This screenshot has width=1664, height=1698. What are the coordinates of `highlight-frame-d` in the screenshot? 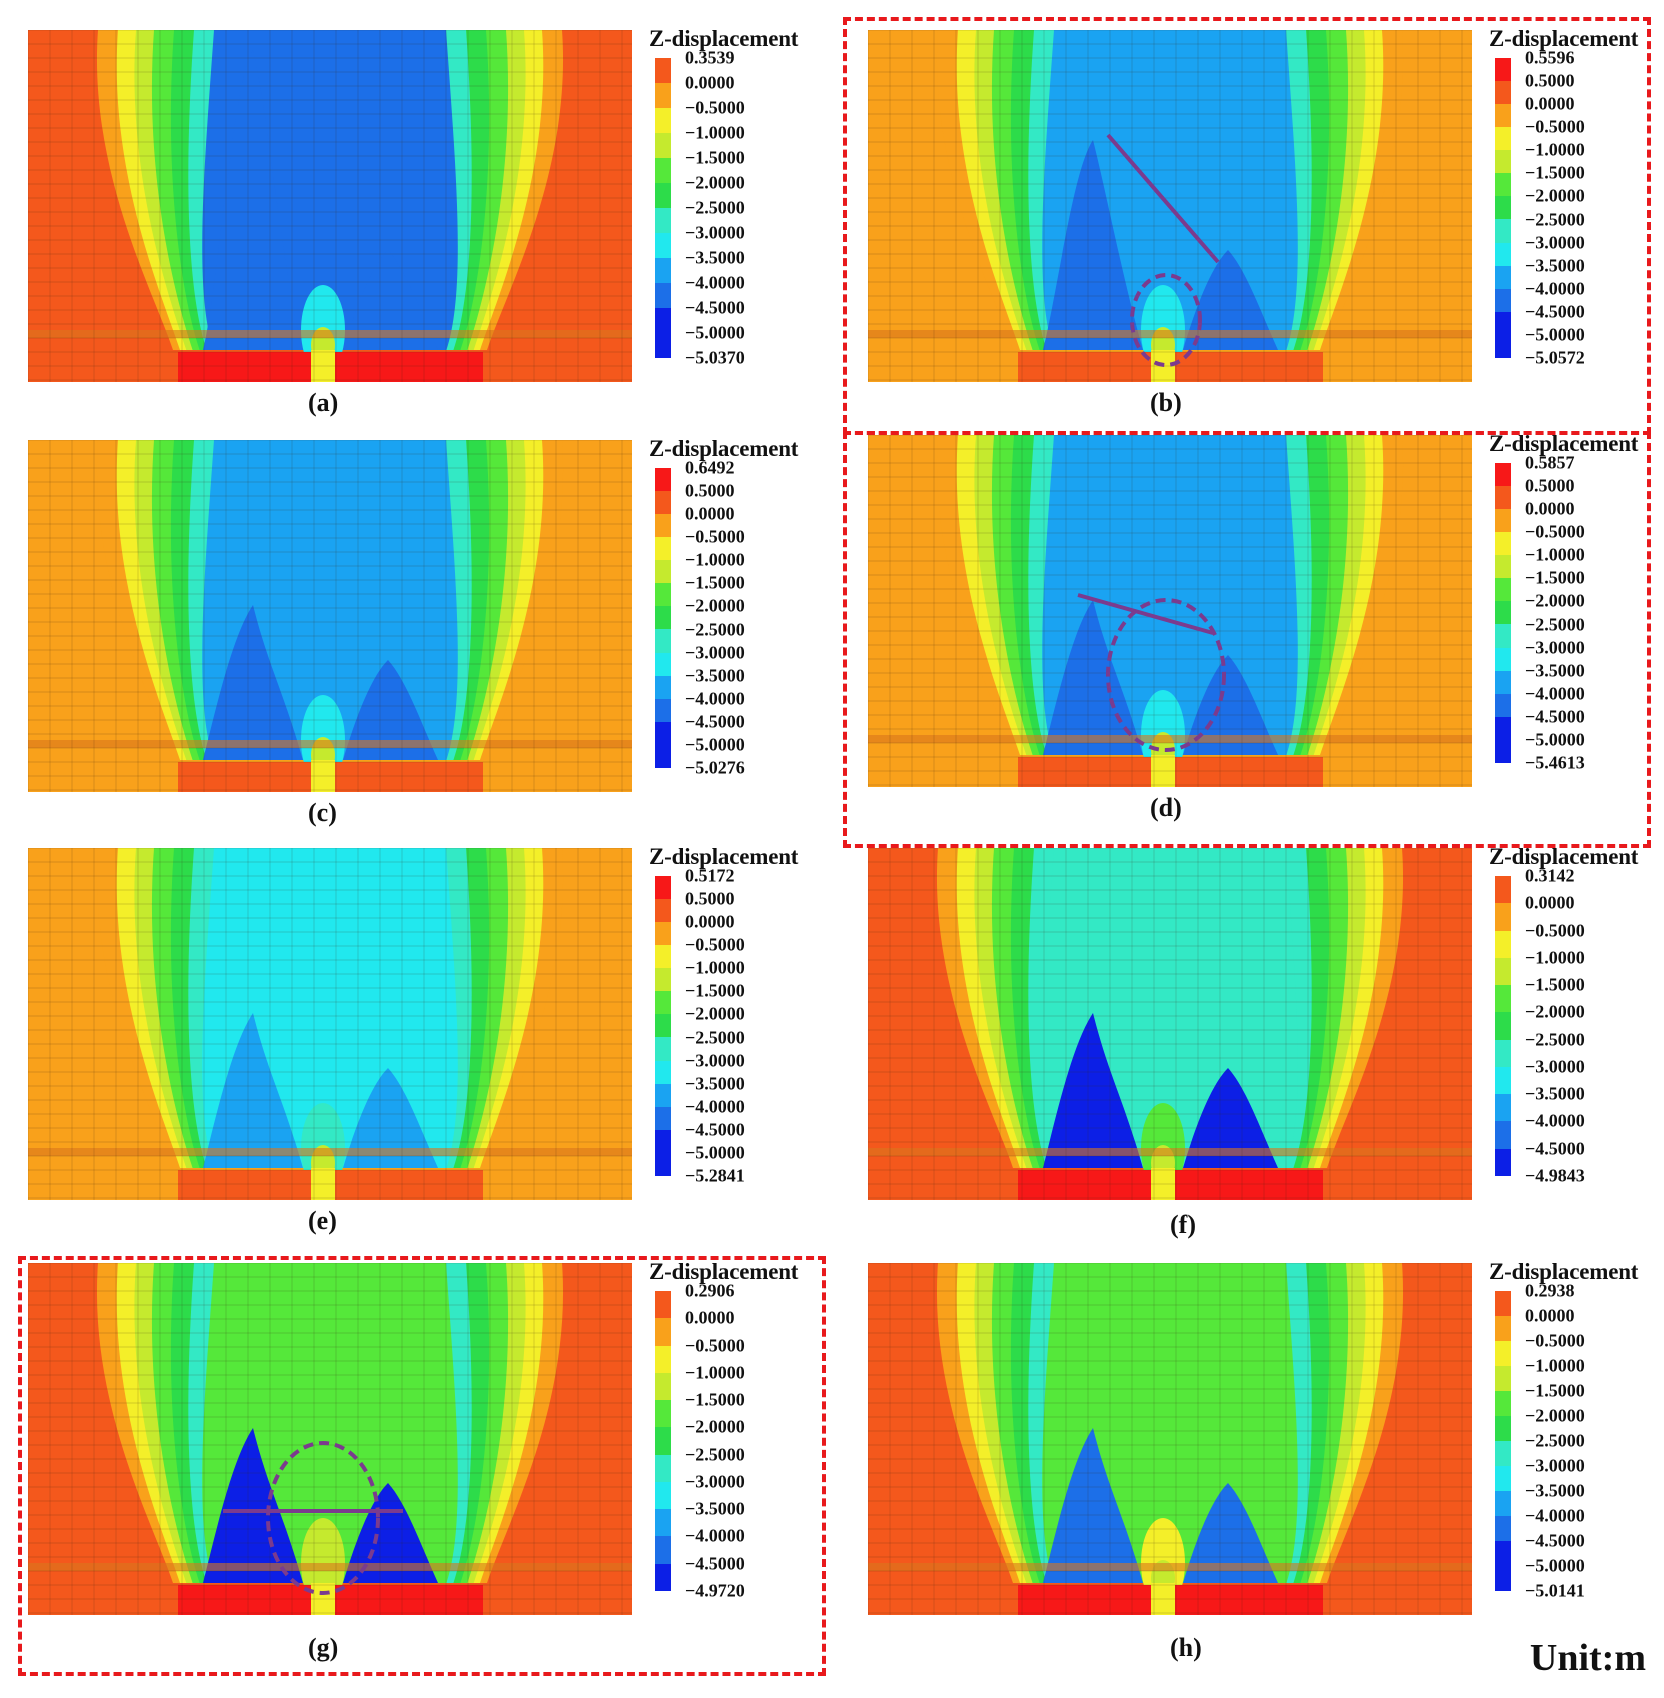 It's located at (1247, 639).